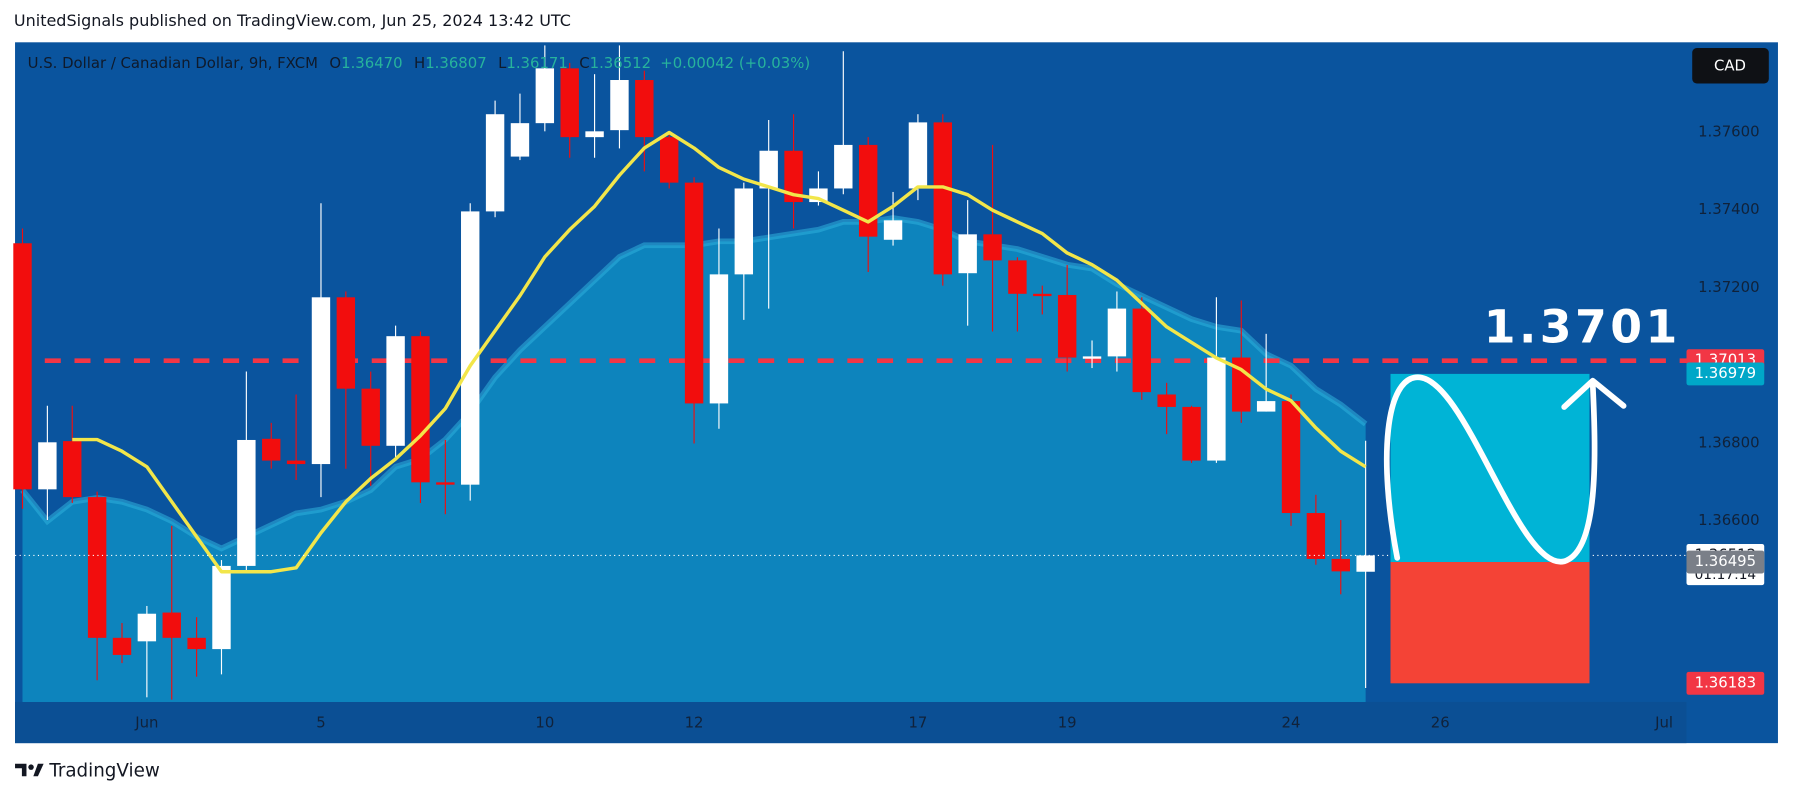 Image resolution: width=1793 pixels, height=798 pixels. Describe the element at coordinates (735, 63) in the screenshot. I see `legend-change: +0.00042 (+0.03%)` at that location.